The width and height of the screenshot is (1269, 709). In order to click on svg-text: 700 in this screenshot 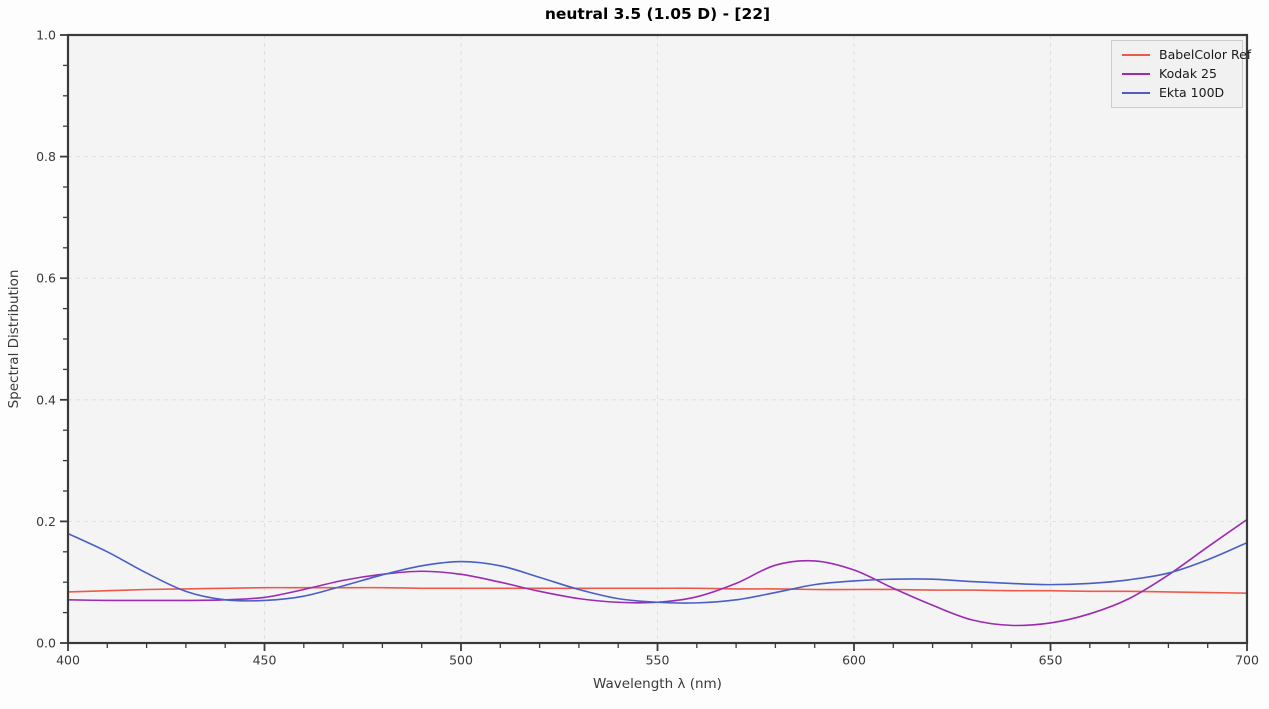, I will do `click(1247, 660)`.